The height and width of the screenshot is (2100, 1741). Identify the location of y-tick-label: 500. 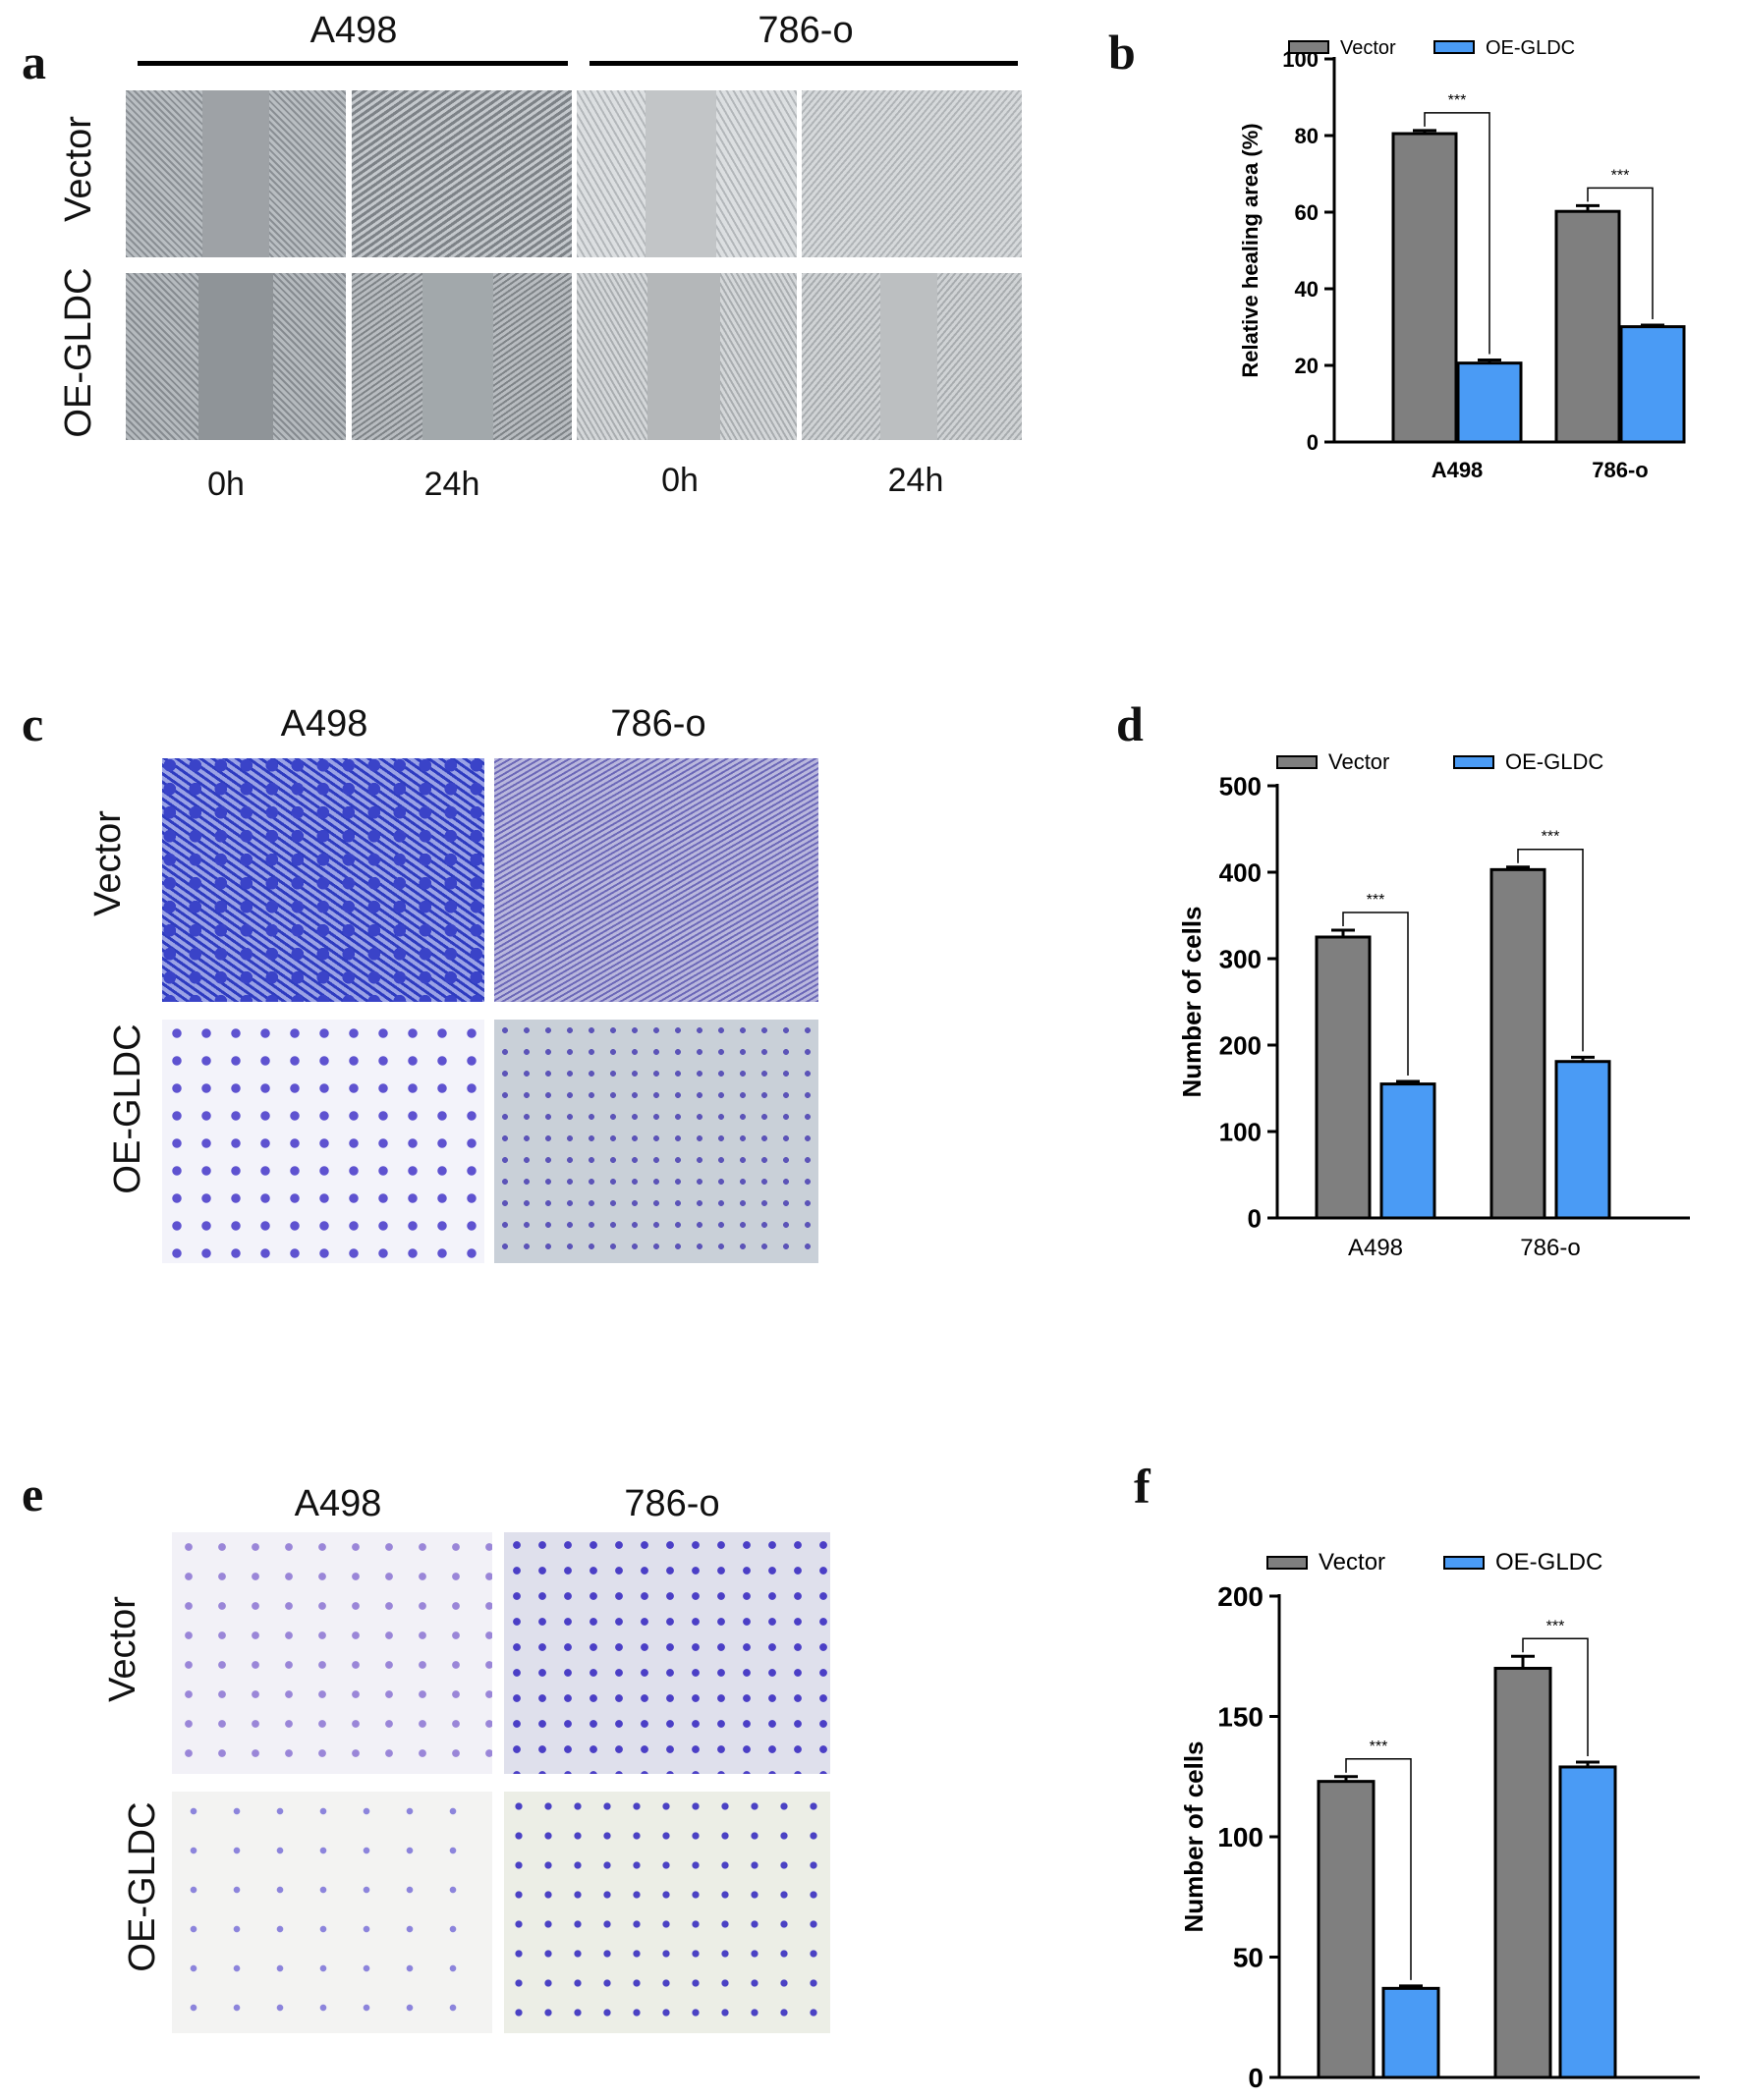
(1240, 786).